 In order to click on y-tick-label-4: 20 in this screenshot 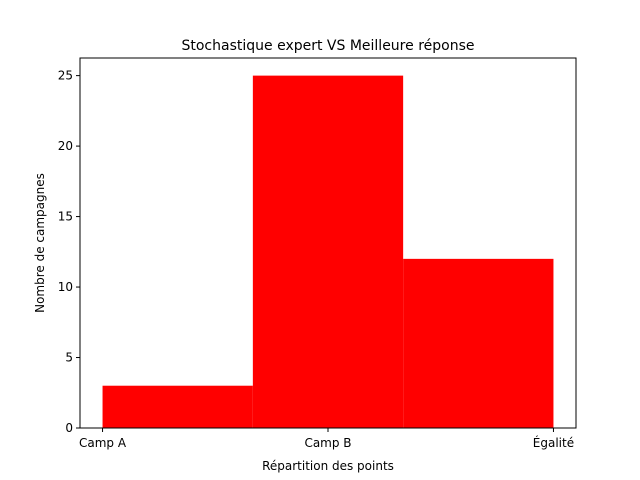, I will do `click(65, 146)`.